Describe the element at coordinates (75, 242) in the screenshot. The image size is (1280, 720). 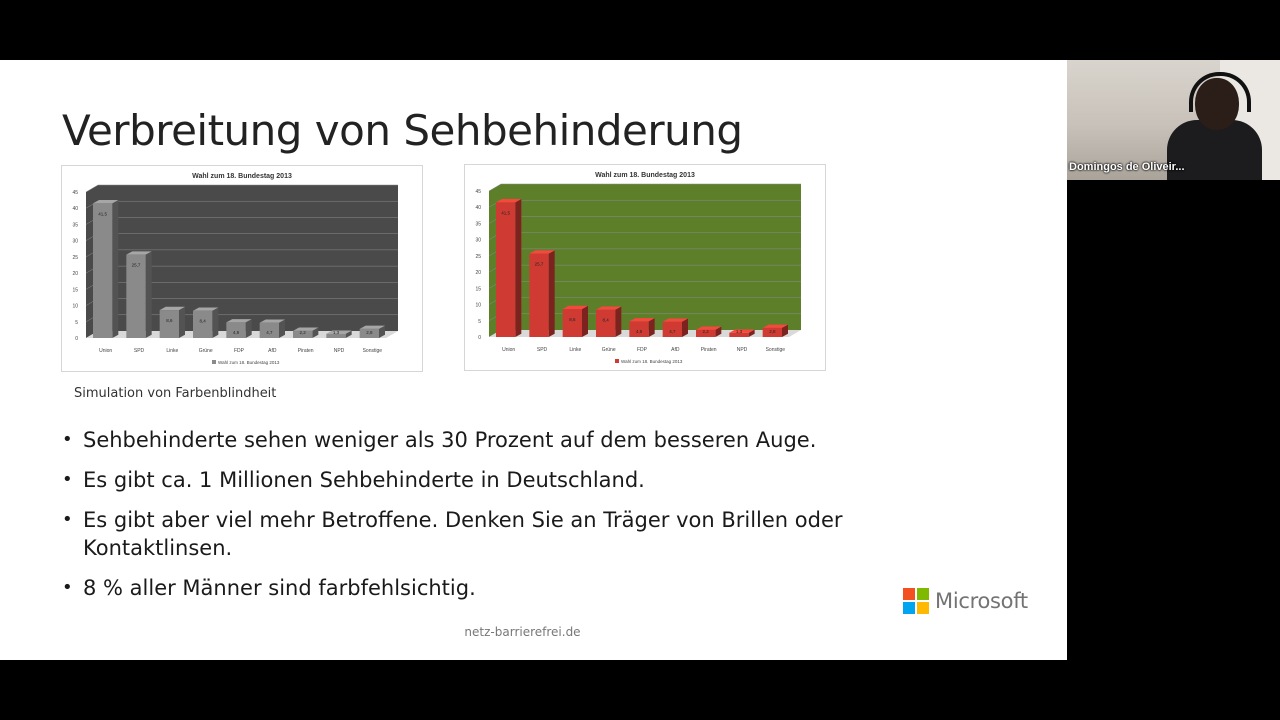
I see `chart-y-tick-label: 30` at that location.